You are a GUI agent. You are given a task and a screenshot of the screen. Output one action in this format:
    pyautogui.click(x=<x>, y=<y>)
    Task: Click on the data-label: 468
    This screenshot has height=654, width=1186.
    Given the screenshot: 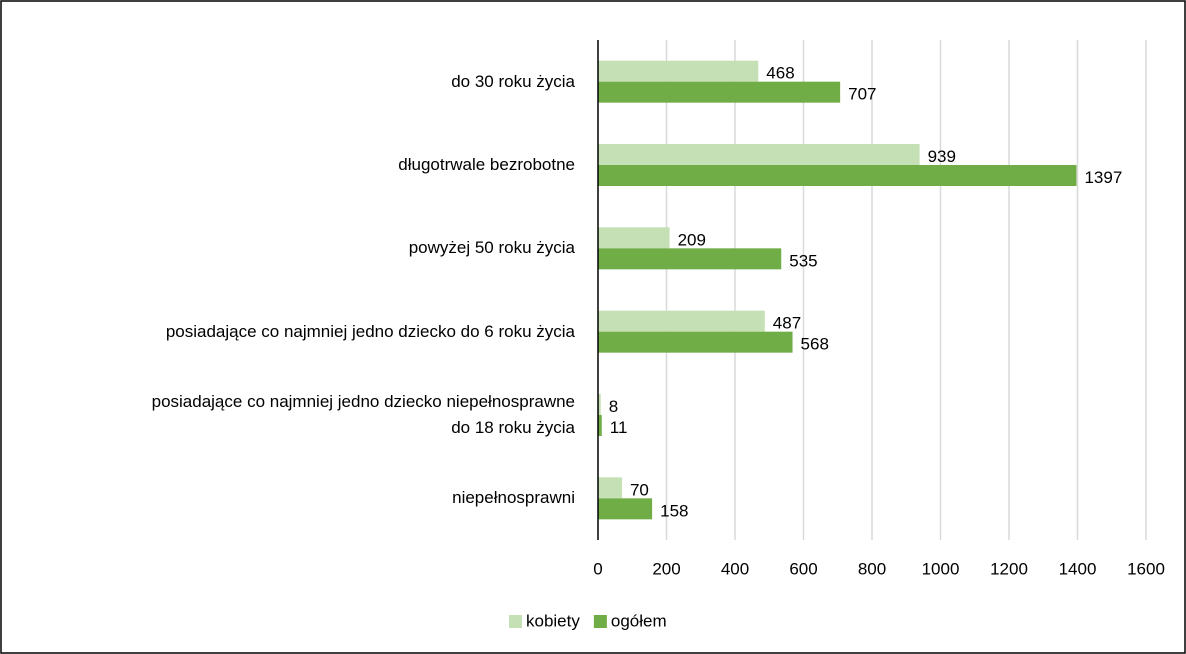 What is the action you would take?
    pyautogui.click(x=780, y=73)
    